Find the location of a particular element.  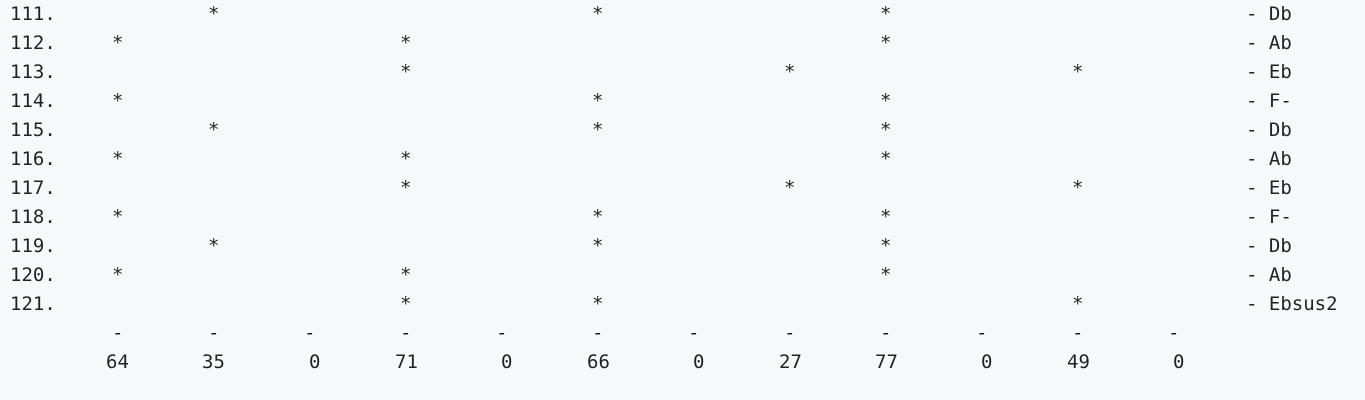

row-number: 118. is located at coordinates (33, 217).